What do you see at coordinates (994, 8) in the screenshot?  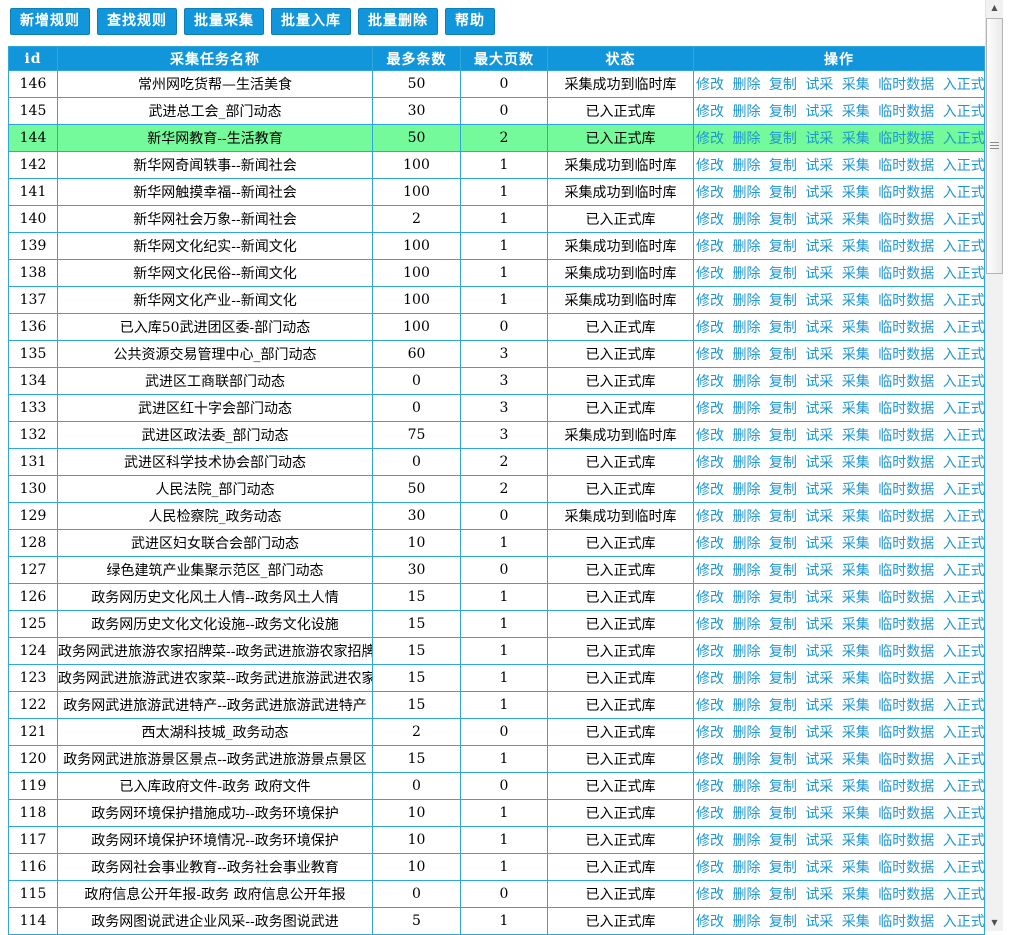 I see `scroll-up-arrow-icon: ▲` at bounding box center [994, 8].